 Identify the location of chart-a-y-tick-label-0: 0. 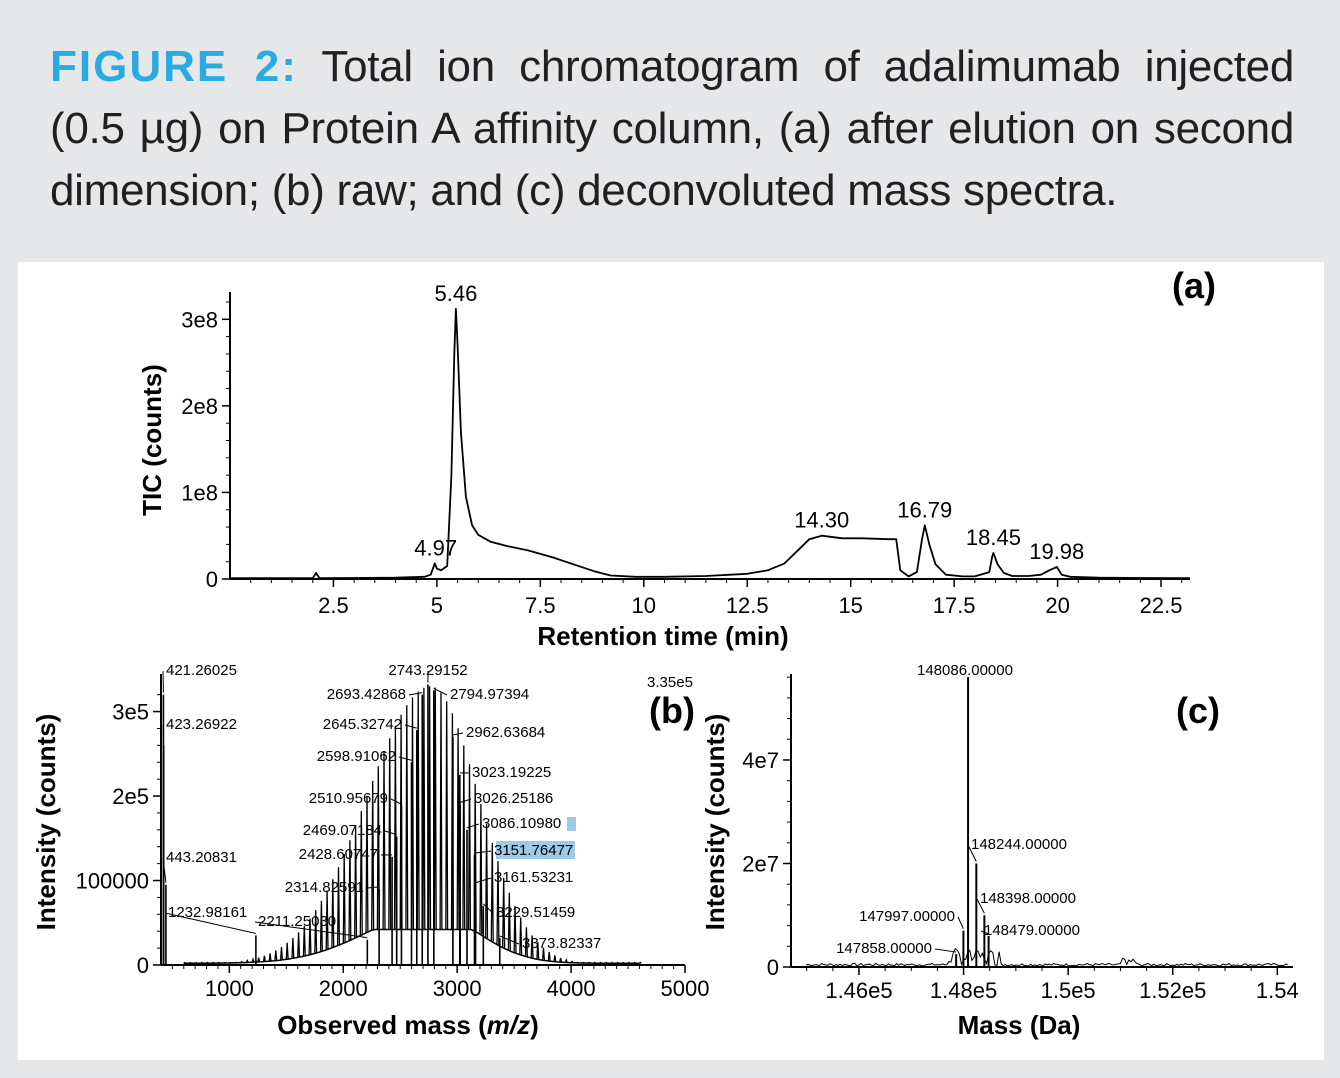
(212, 579).